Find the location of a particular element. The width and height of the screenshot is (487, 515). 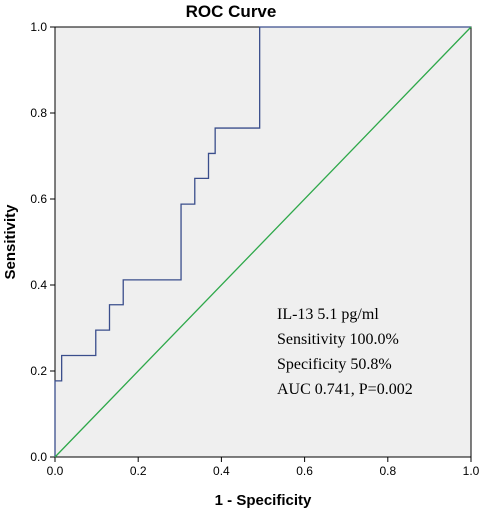

y-axis-label: Sensitivity is located at coordinates (10, 242).